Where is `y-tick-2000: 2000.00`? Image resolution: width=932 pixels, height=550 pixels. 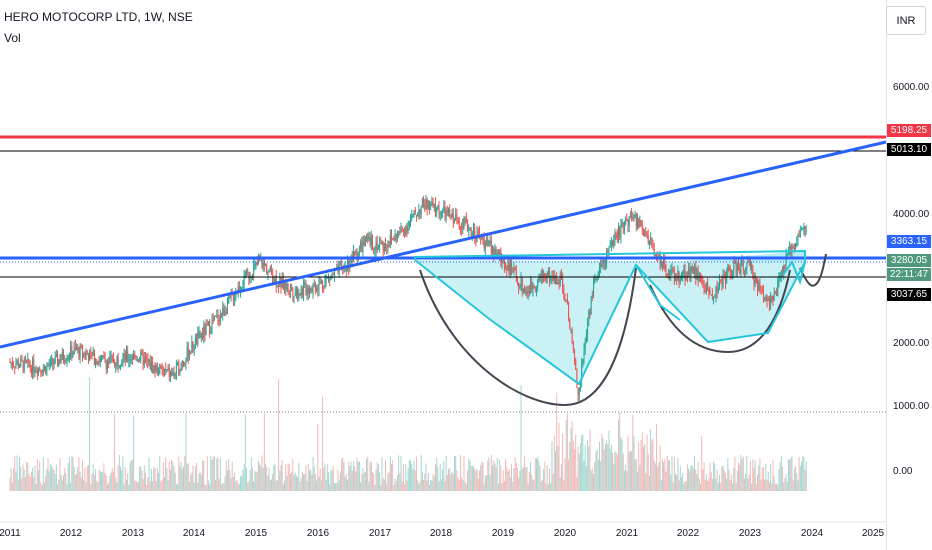 y-tick-2000: 2000.00 is located at coordinates (911, 343).